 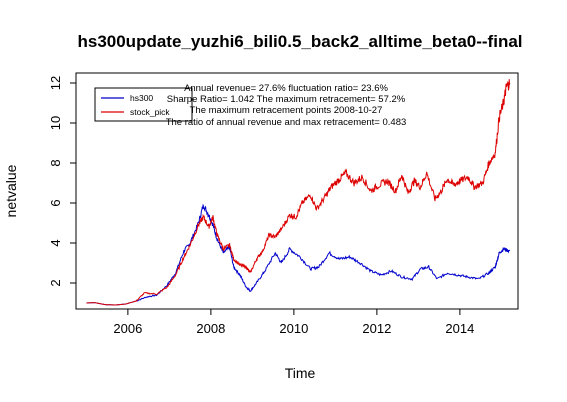 What do you see at coordinates (300, 373) in the screenshot?
I see `x-axis-label: Time` at bounding box center [300, 373].